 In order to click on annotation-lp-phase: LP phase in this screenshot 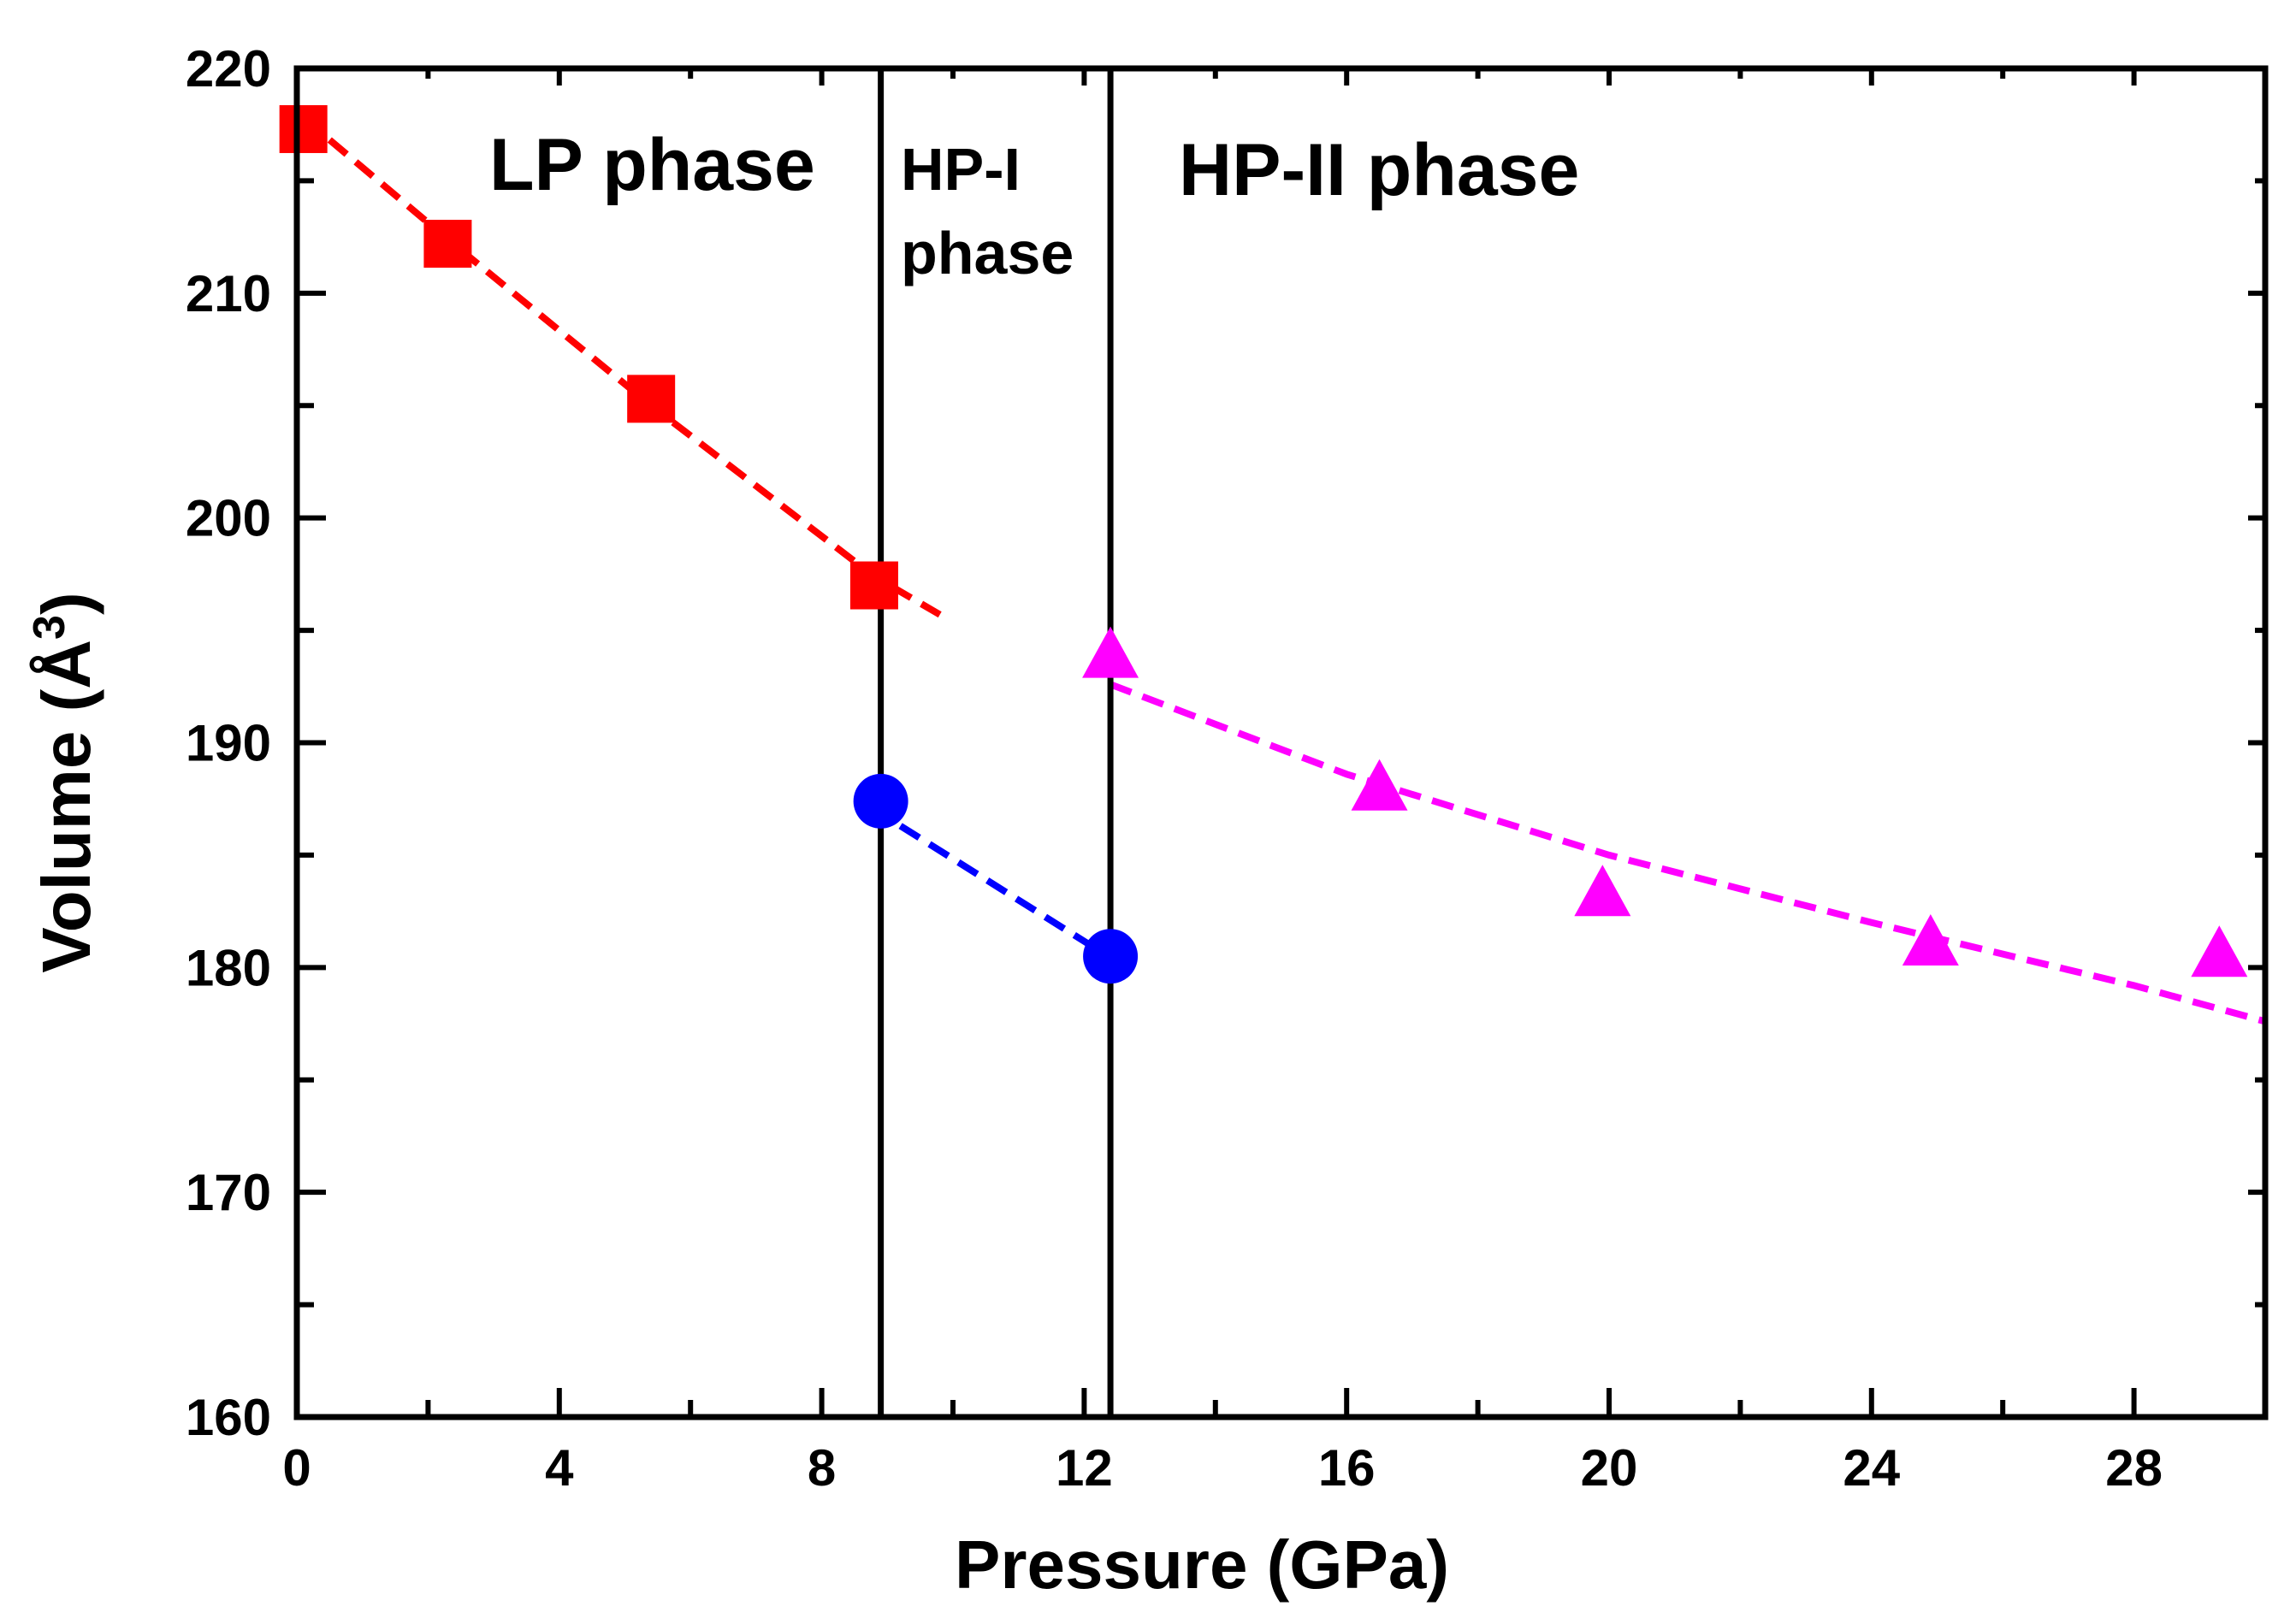, I will do `click(652, 165)`.